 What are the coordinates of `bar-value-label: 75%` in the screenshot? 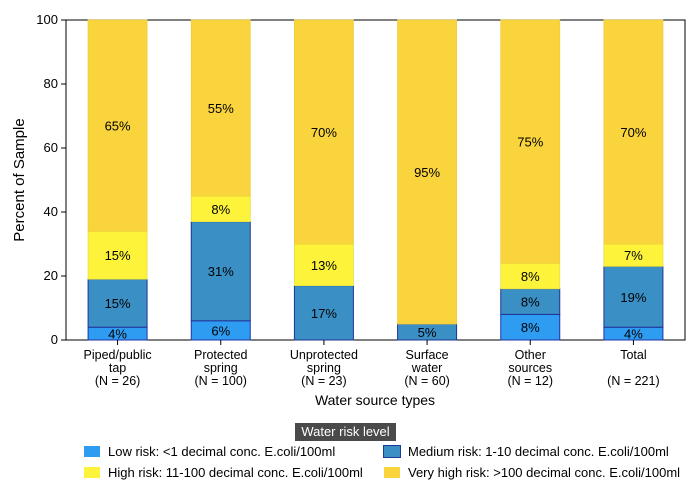 It's located at (530, 142).